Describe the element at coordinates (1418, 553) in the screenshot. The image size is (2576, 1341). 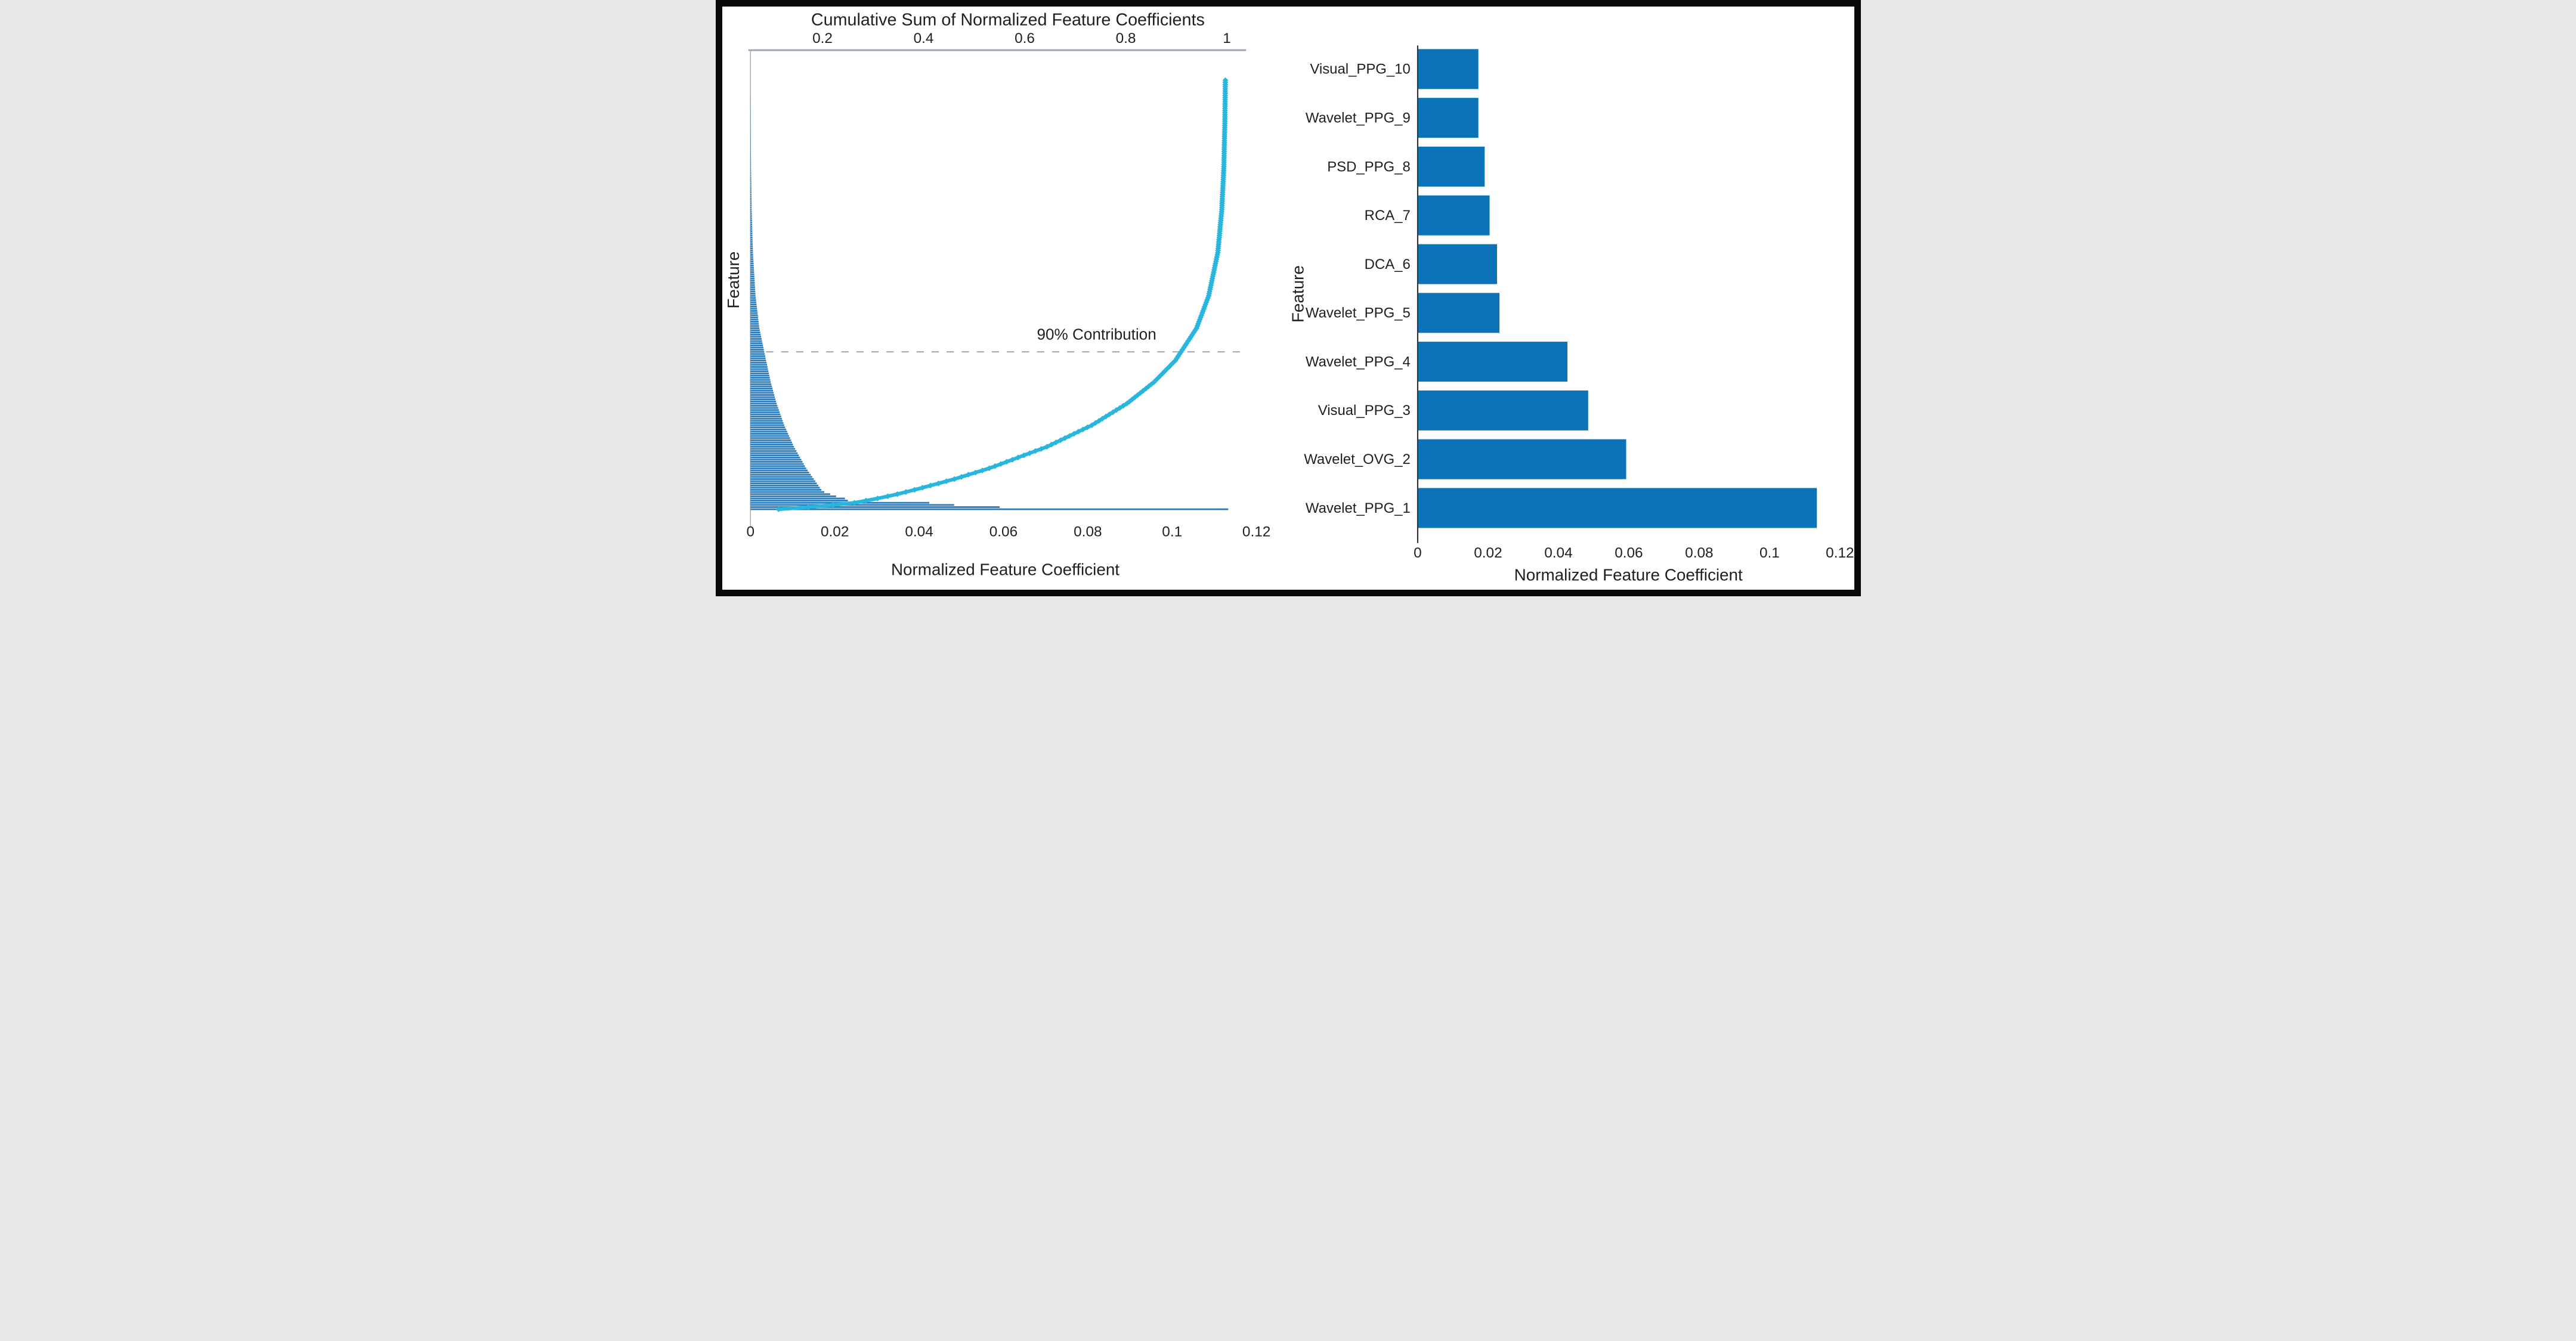
I see `x-axis-tick-label: 0` at that location.